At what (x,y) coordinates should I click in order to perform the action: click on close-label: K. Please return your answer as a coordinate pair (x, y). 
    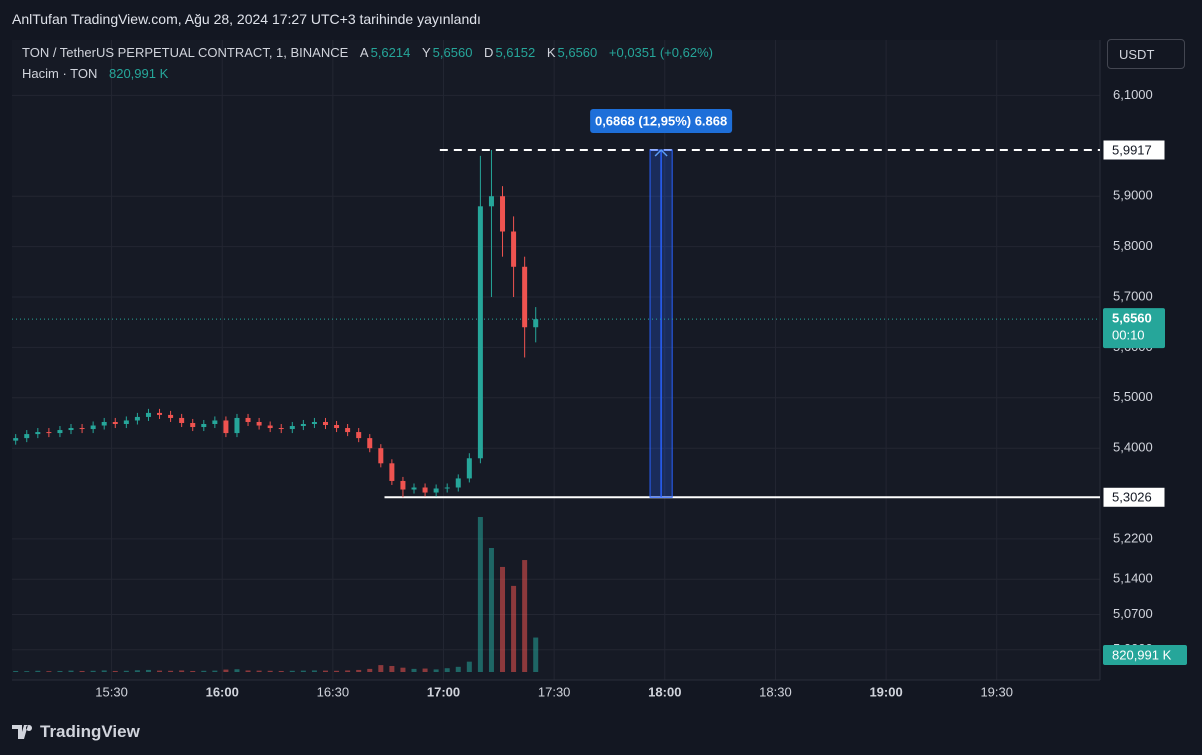
    Looking at the image, I should click on (551, 52).